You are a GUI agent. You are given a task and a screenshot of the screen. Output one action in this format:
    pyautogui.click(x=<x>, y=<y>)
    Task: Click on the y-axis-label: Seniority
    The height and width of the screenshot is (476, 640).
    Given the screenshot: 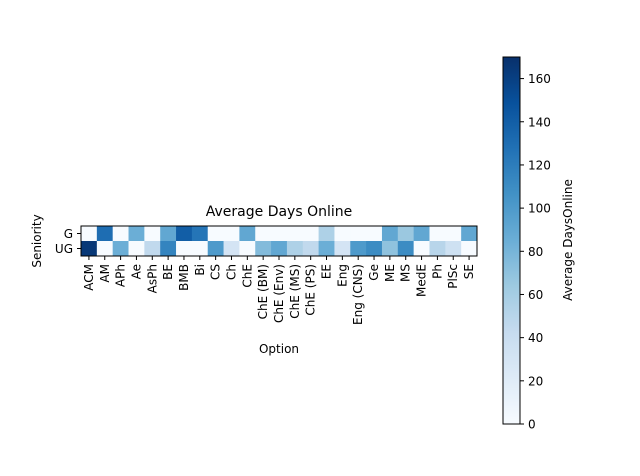 What is the action you would take?
    pyautogui.click(x=37, y=240)
    